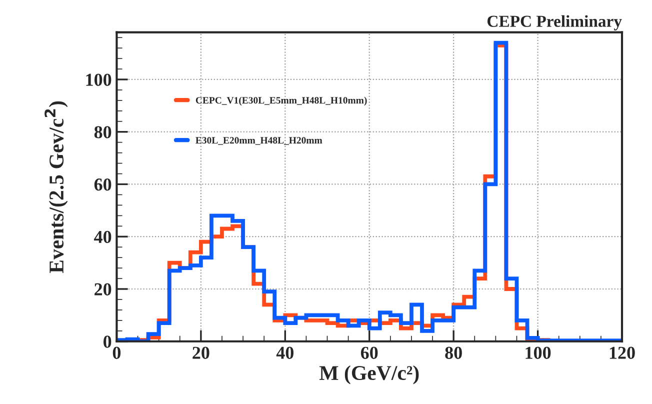  What do you see at coordinates (259, 141) in the screenshot?
I see `legend-label: E30L_E20mm_H48L_H20mm` at bounding box center [259, 141].